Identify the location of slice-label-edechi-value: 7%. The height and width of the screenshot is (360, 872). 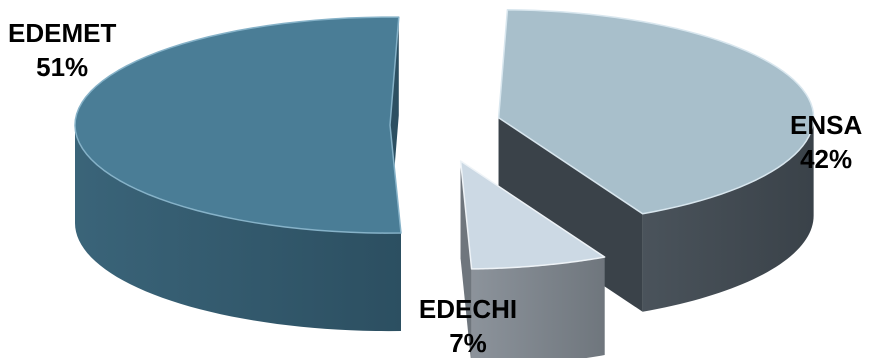
(468, 343).